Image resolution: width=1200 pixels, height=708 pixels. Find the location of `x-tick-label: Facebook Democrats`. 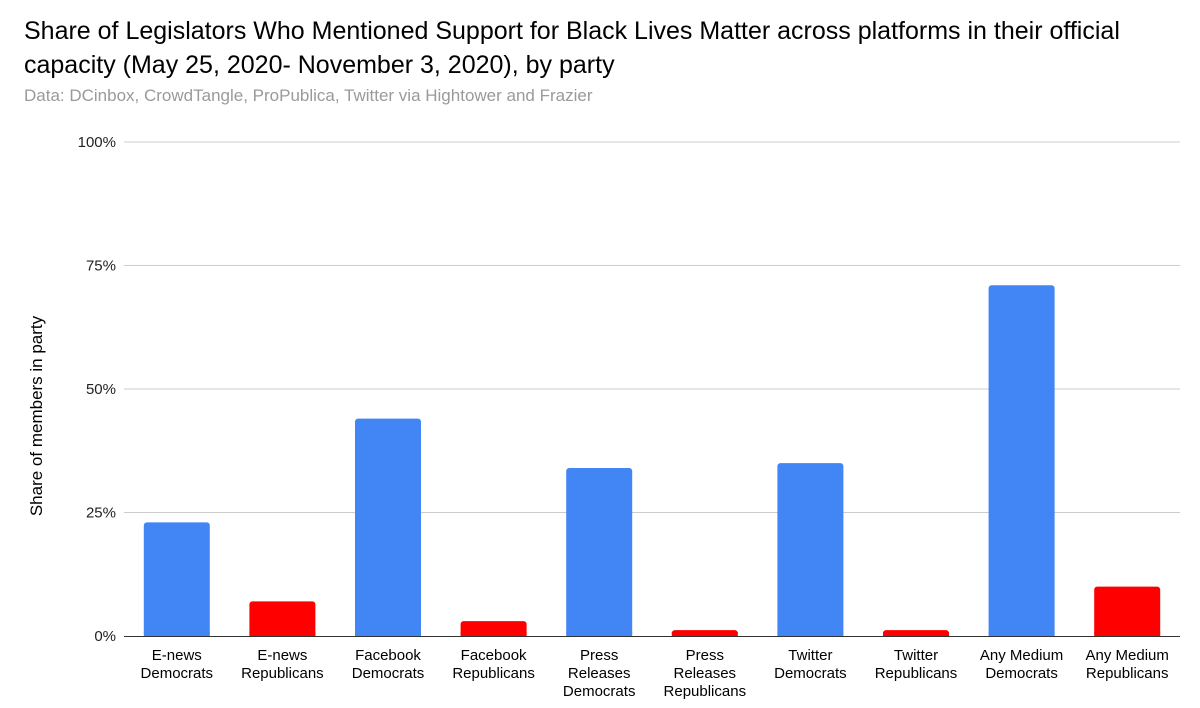

x-tick-label: Facebook Democrats is located at coordinates (388, 664).